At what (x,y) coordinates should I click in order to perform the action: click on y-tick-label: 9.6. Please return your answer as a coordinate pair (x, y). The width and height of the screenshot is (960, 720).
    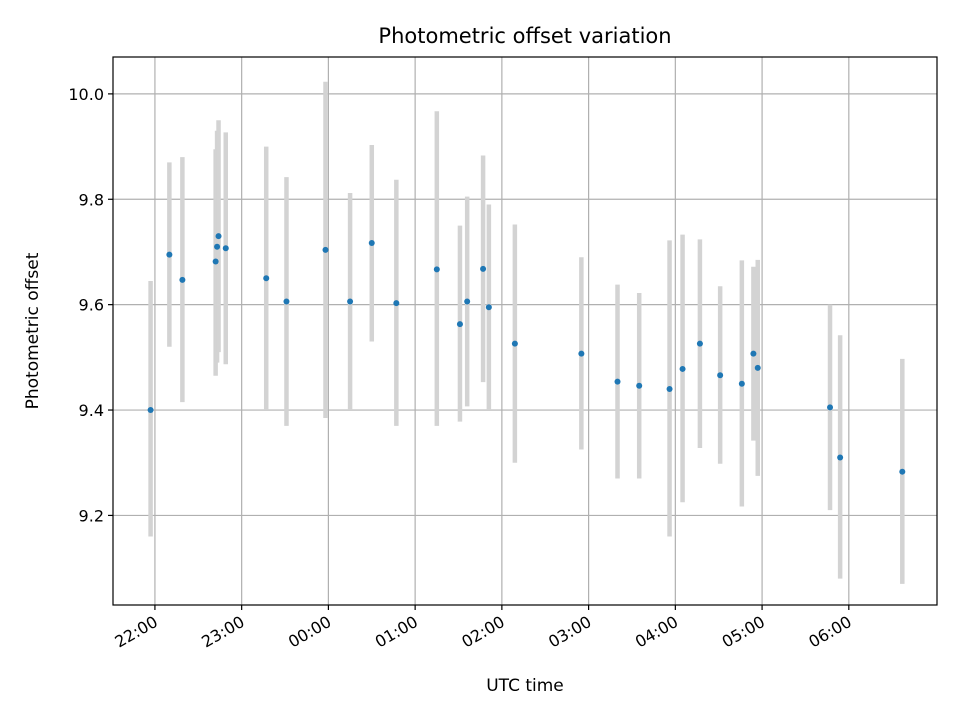
    Looking at the image, I should click on (91, 305).